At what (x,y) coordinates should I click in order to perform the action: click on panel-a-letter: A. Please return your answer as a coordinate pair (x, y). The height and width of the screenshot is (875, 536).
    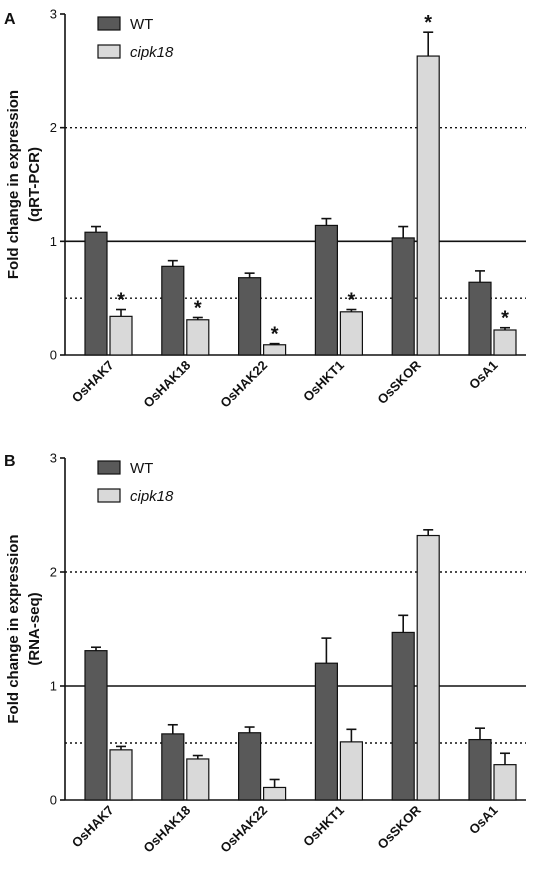
    Looking at the image, I should click on (10, 19).